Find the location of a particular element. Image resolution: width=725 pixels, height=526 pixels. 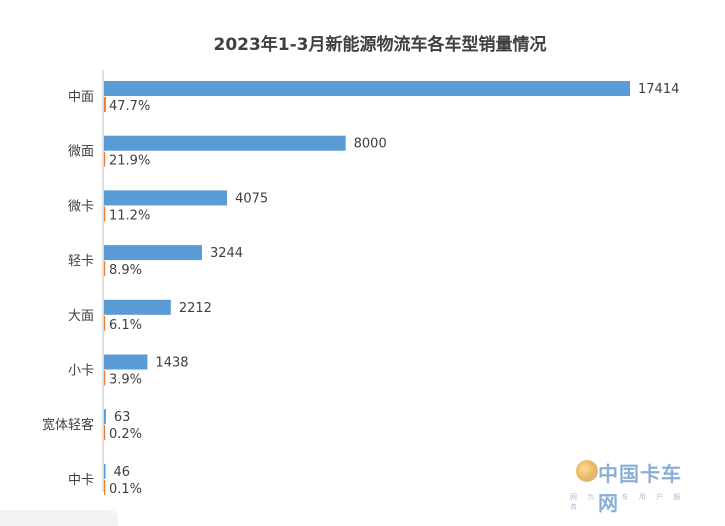

share-value-label: 3.9% is located at coordinates (125, 380).